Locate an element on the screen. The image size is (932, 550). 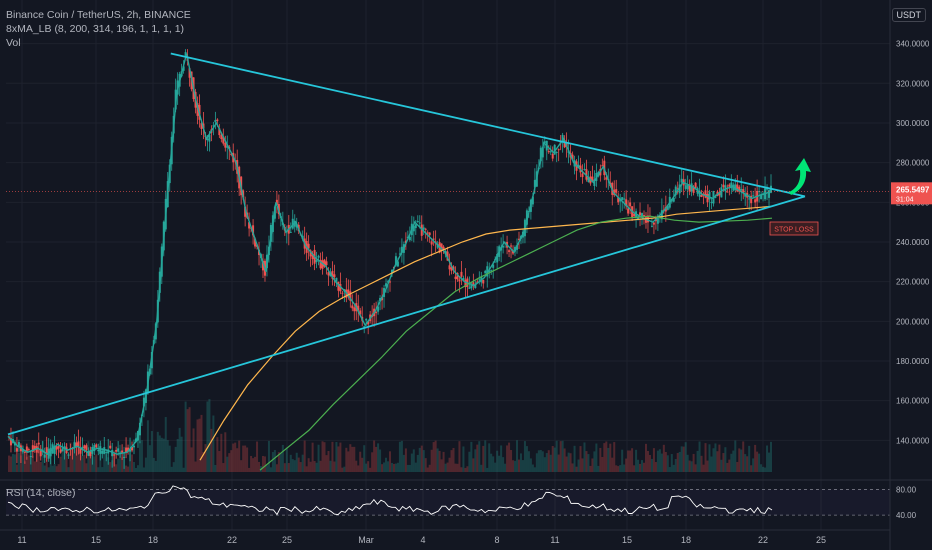
currency-badge: USDT is located at coordinates (908, 15).